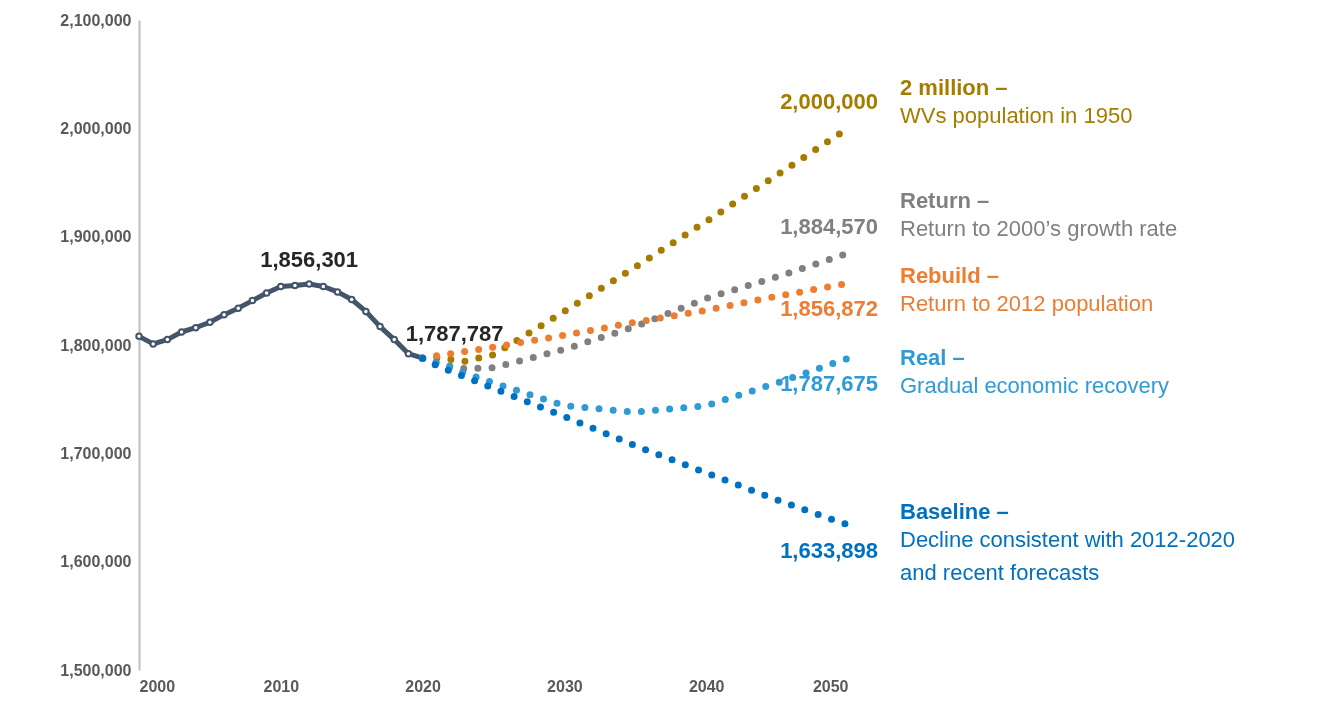 Image resolution: width=1322 pixels, height=715 pixels. What do you see at coordinates (96, 345) in the screenshot?
I see `y-tick-label: 1,800,000` at bounding box center [96, 345].